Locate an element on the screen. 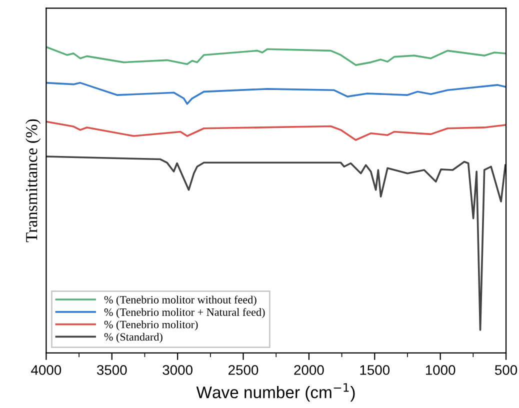  x-tick-label: 4000 is located at coordinates (46, 370).